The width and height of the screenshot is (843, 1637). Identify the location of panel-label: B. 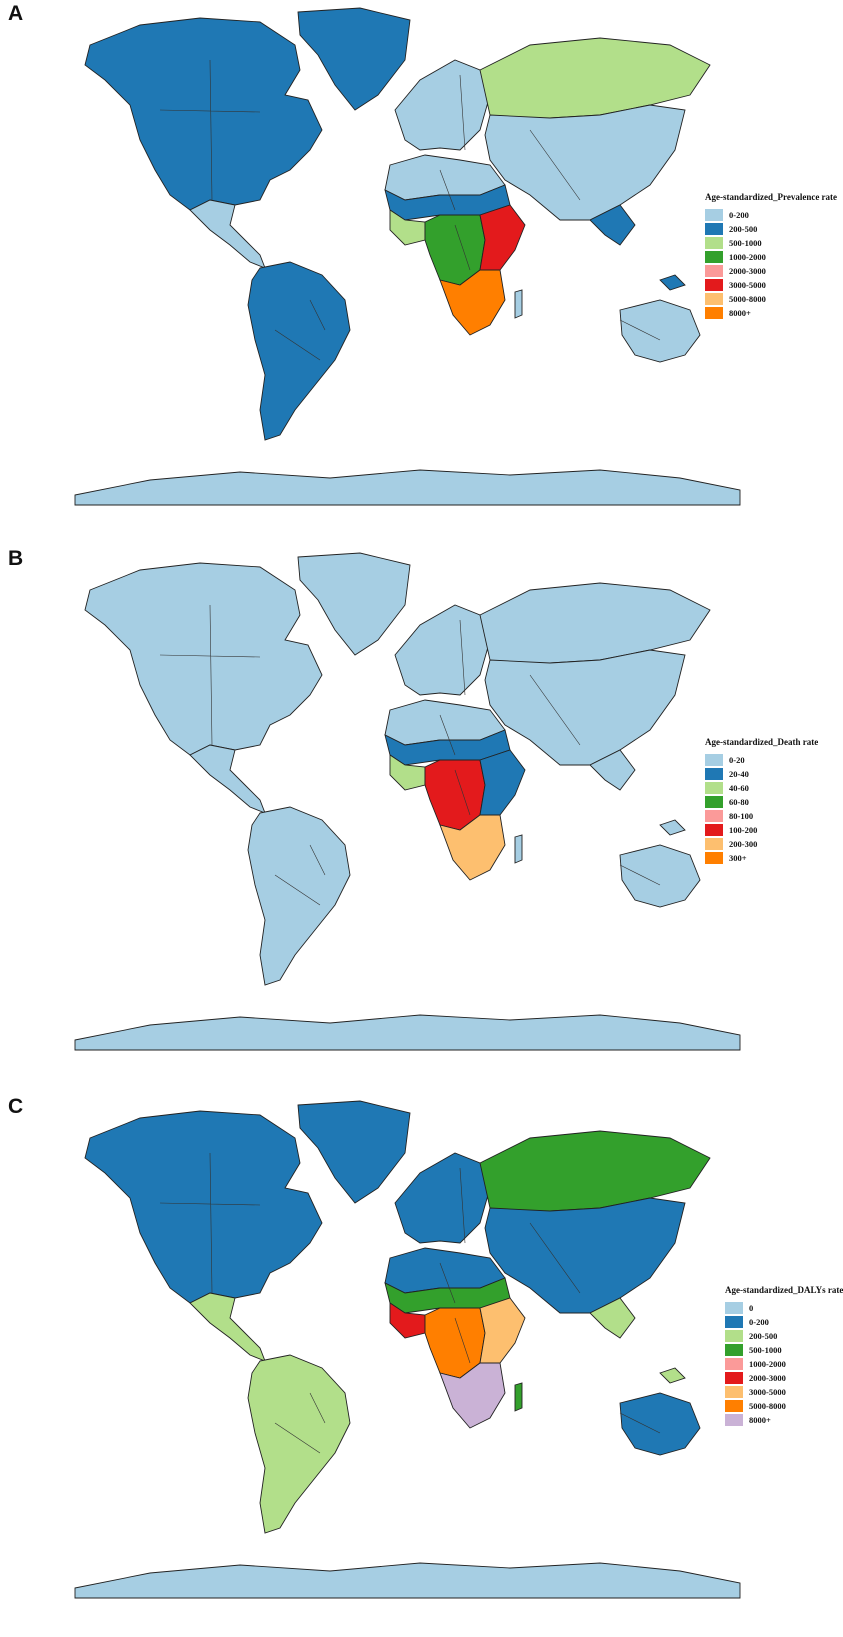
(16, 558).